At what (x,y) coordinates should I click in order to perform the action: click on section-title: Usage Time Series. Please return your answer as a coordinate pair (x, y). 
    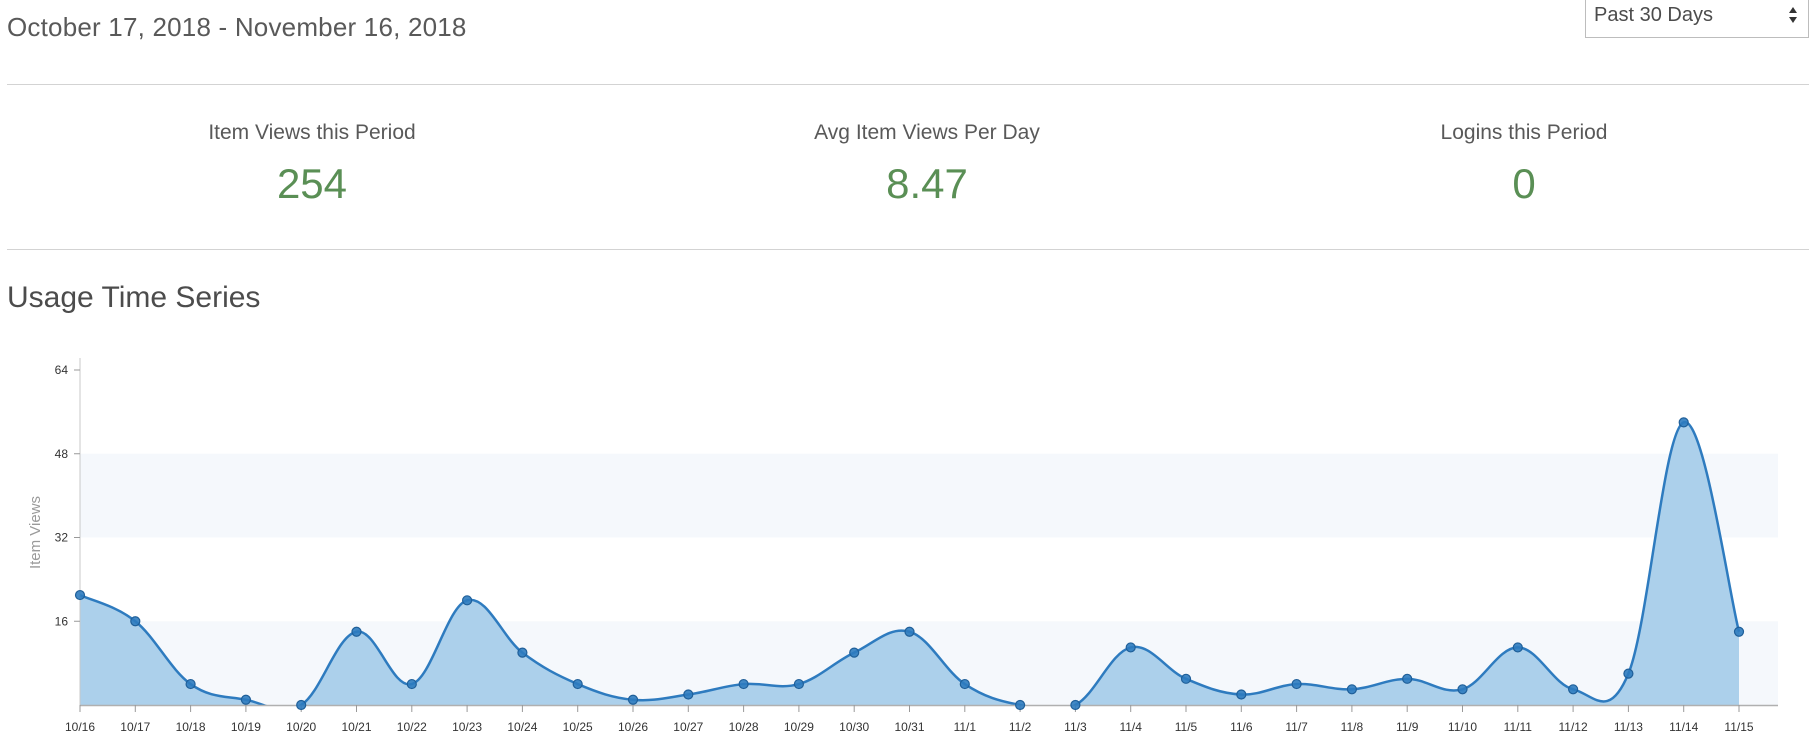
    Looking at the image, I should click on (134, 297).